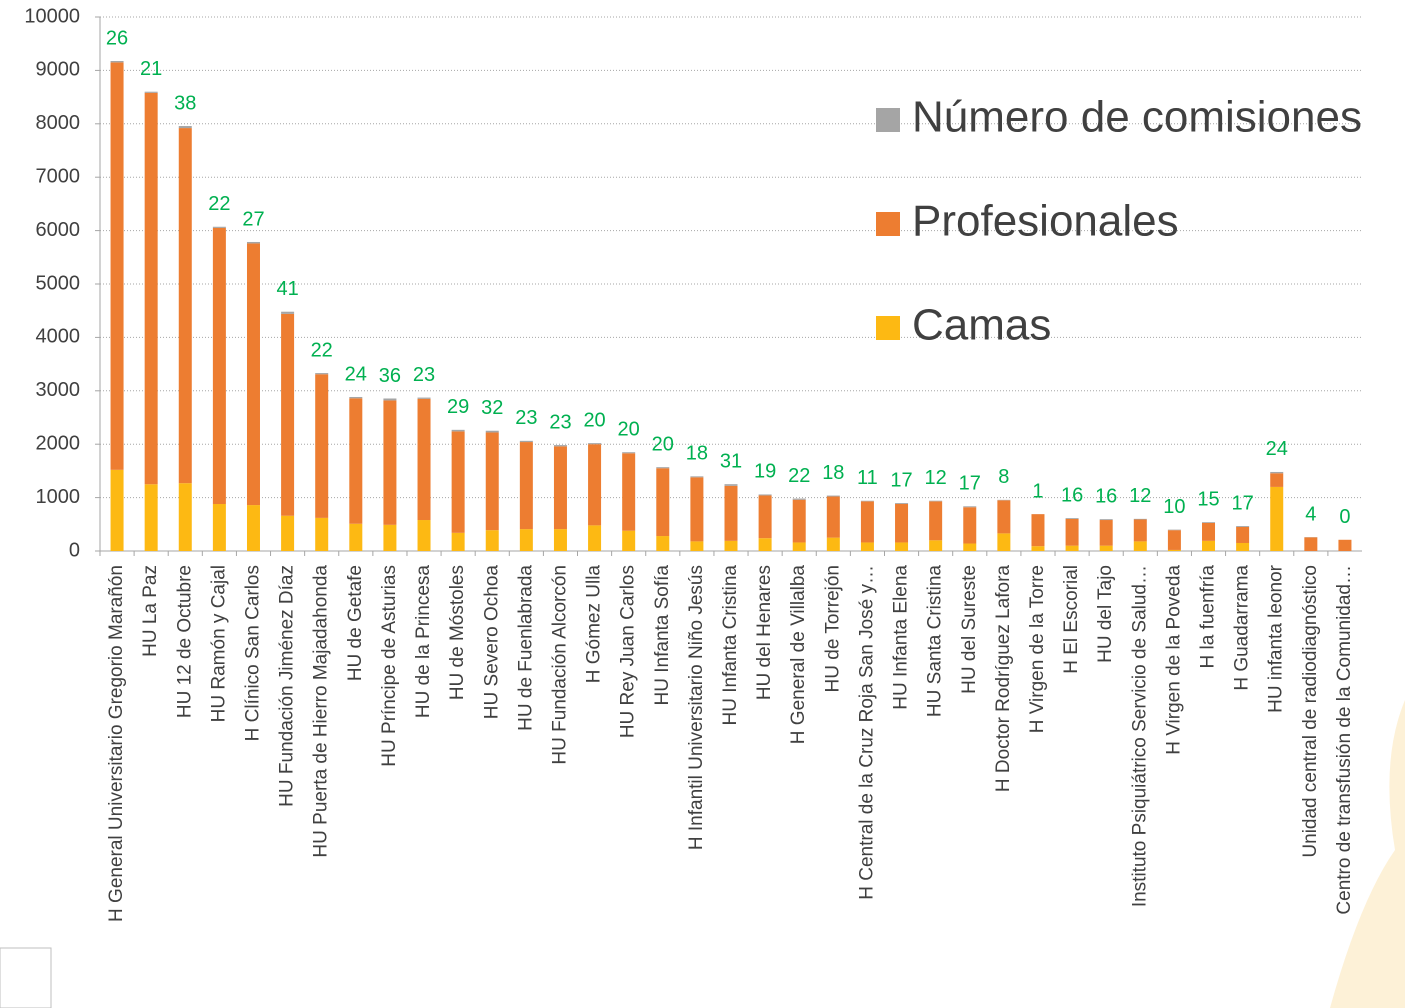 This screenshot has height=1008, width=1405. Describe the element at coordinates (1105, 614) in the screenshot. I see `x-tick-label: HU del Tajo` at that location.